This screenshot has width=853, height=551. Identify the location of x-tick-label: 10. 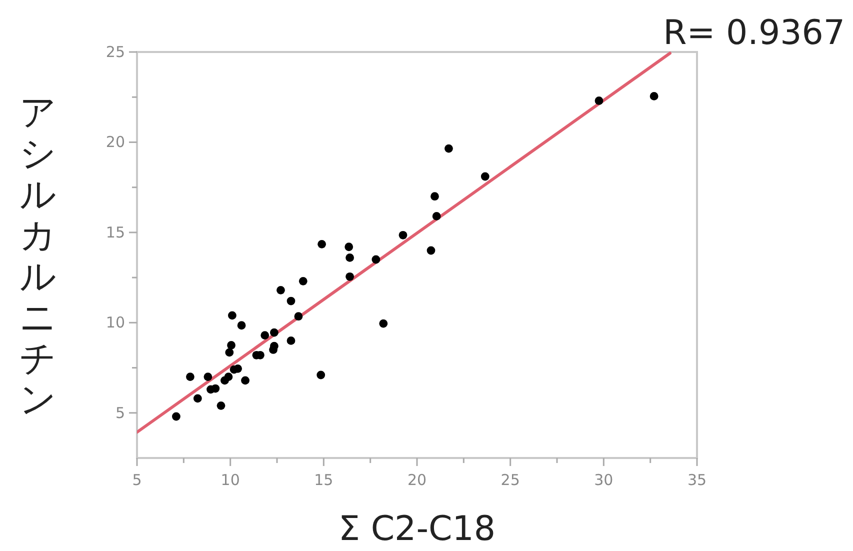
(230, 480).